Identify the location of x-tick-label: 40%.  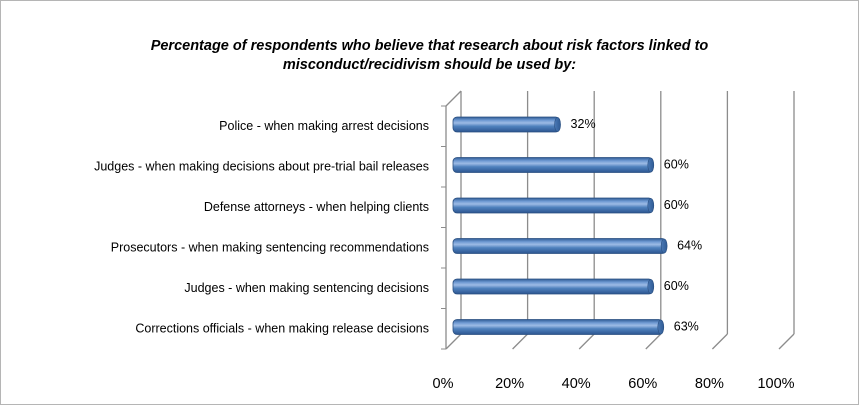
(576, 384).